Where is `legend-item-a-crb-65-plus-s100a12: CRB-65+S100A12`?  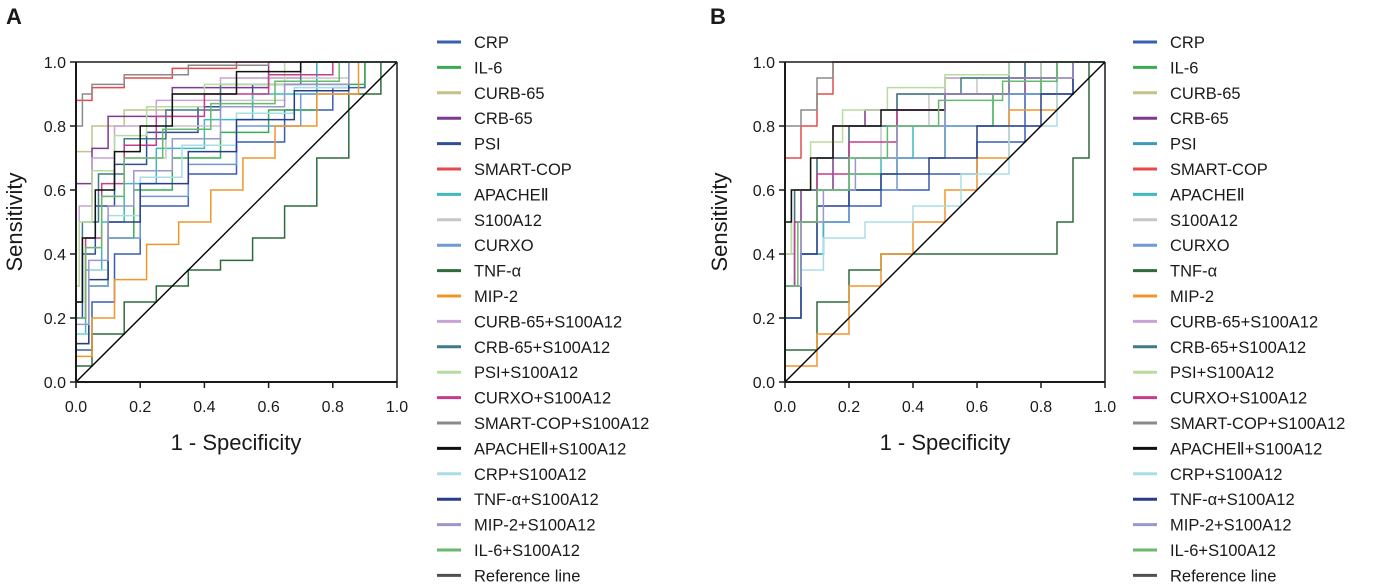 legend-item-a-crb-65-plus-s100a12: CRB-65+S100A12 is located at coordinates (523, 348).